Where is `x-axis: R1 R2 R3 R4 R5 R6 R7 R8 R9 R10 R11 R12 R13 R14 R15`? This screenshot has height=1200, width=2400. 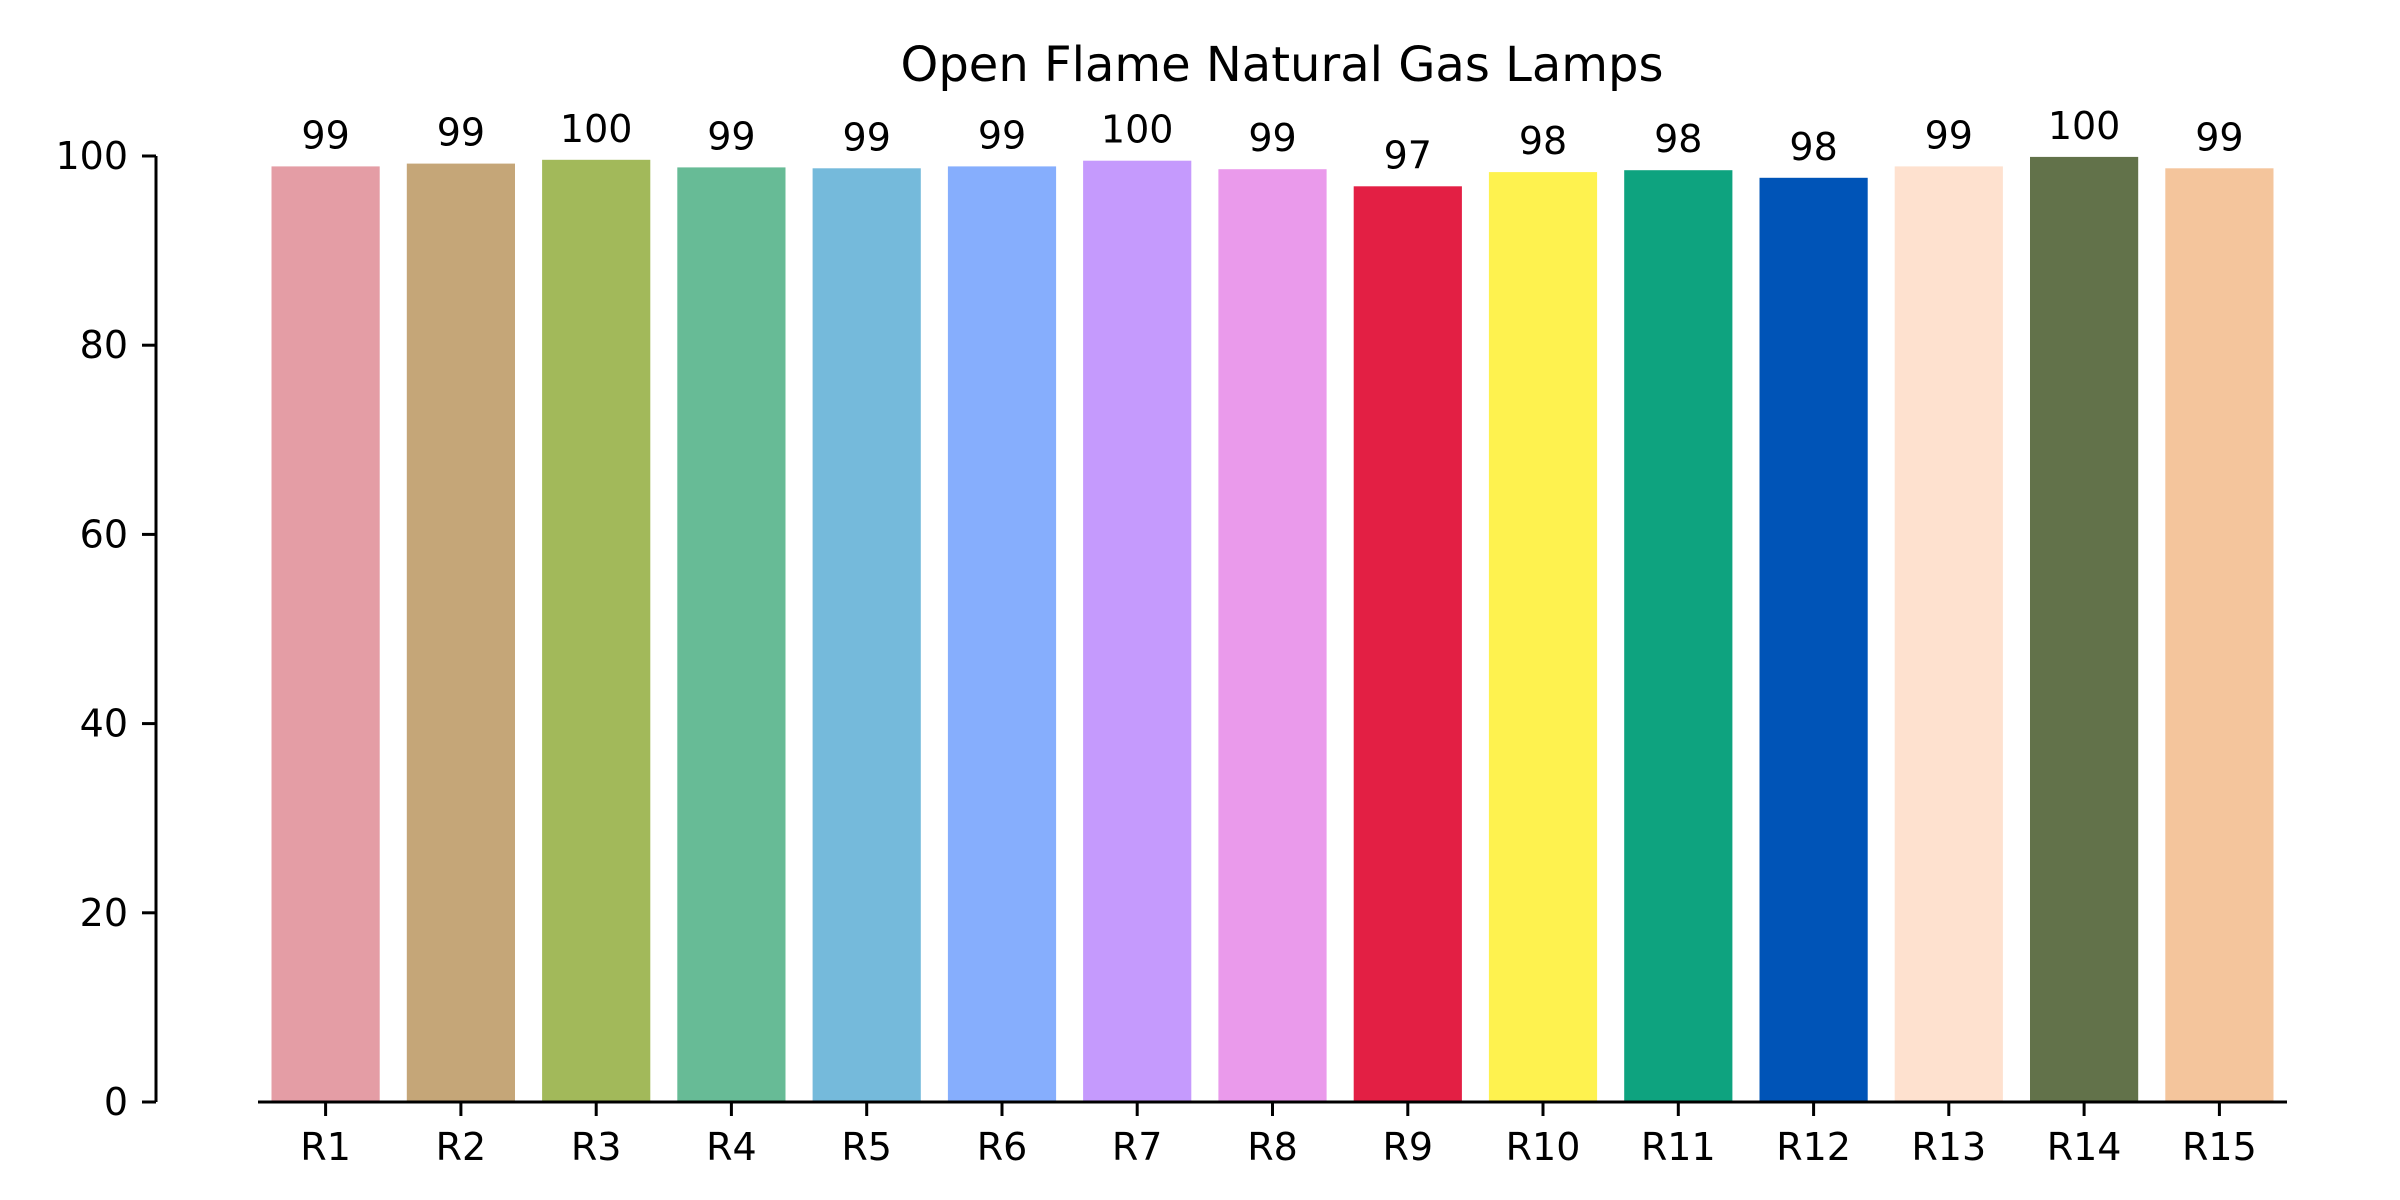
x-axis: R1 R2 R3 R4 R5 R6 R7 R8 R9 R10 R11 R12 R13 R14 R15 is located at coordinates (1272, 1134).